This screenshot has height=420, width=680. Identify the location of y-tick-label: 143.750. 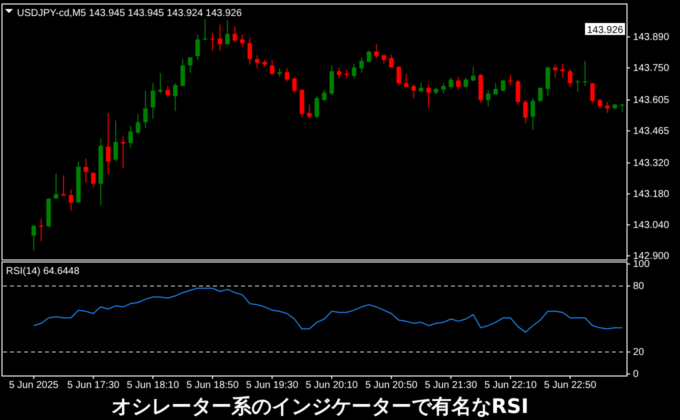
(651, 68).